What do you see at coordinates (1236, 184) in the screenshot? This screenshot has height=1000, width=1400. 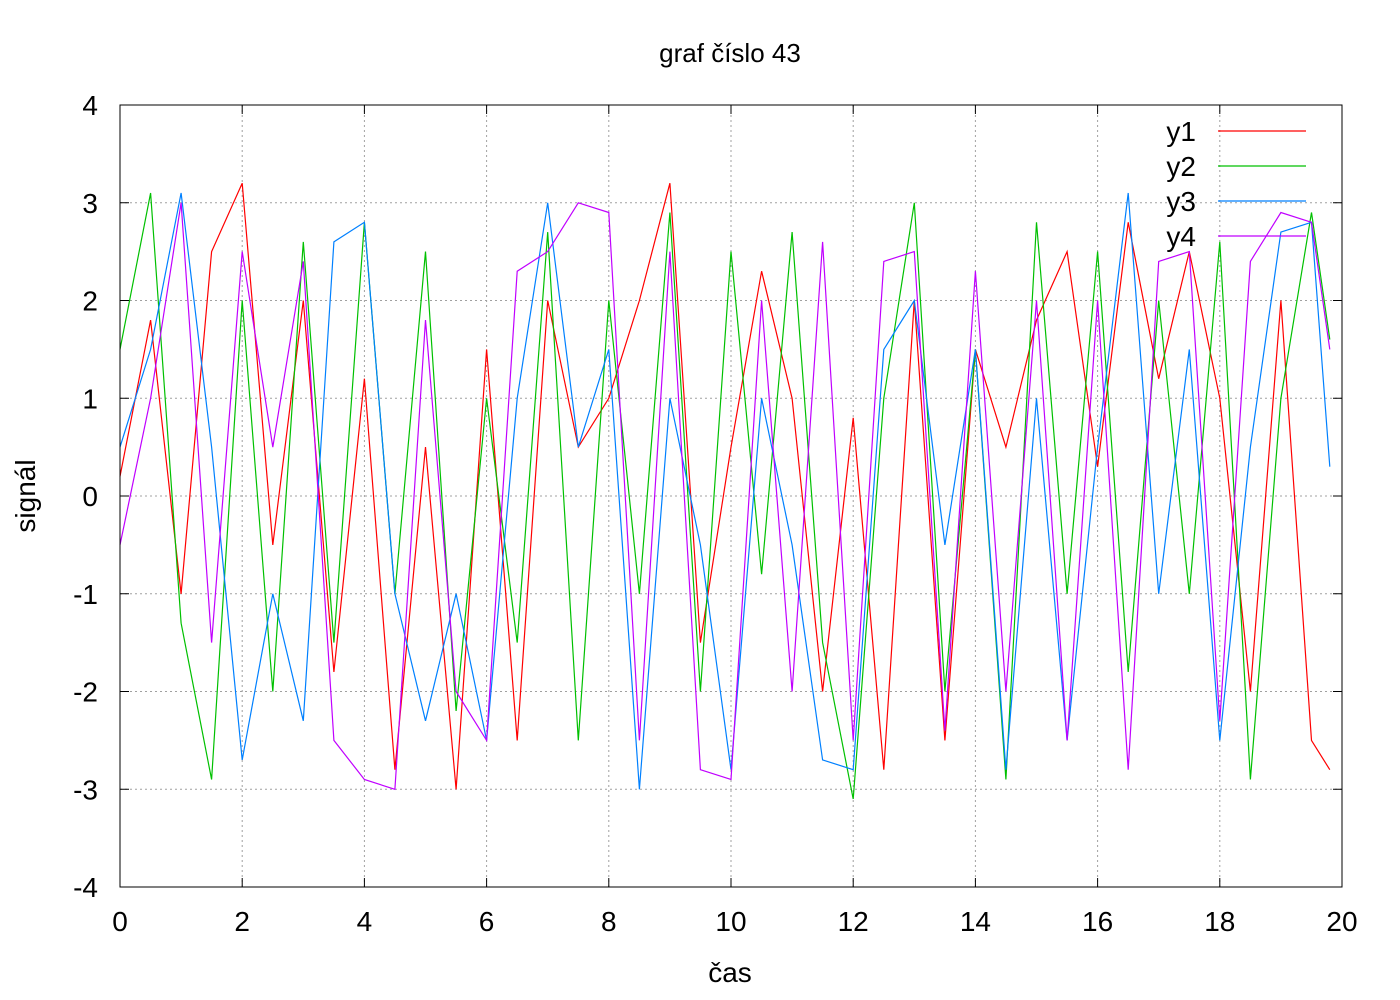 I see `legend: y1 y2 y3 y4` at bounding box center [1236, 184].